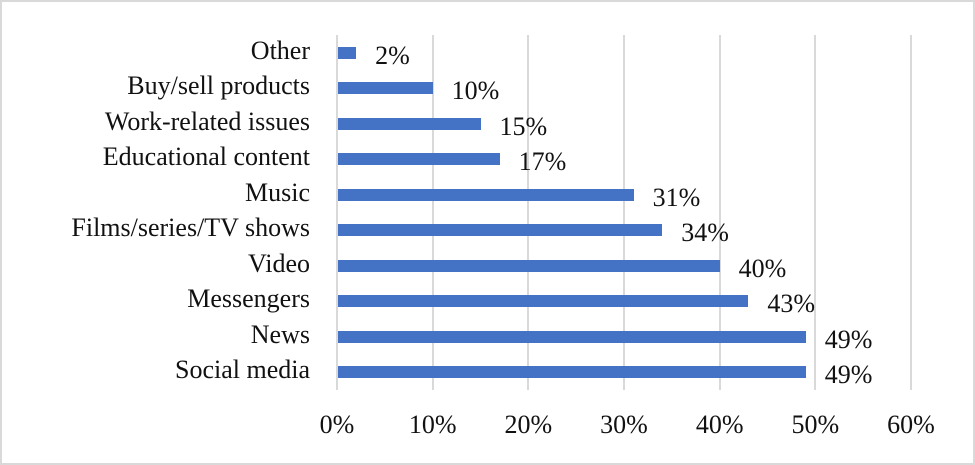 This screenshot has height=465, width=975. I want to click on x-tick-label: 20%, so click(528, 424).